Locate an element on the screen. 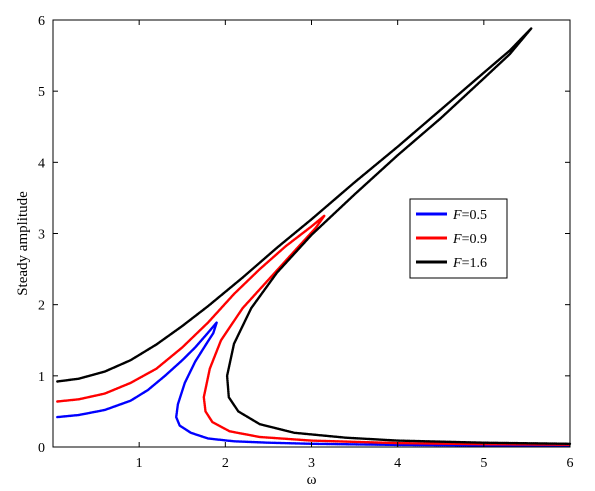 This screenshot has width=595, height=491. legend-items: F=0.5F=0.9F=1.6 is located at coordinates (451, 239).